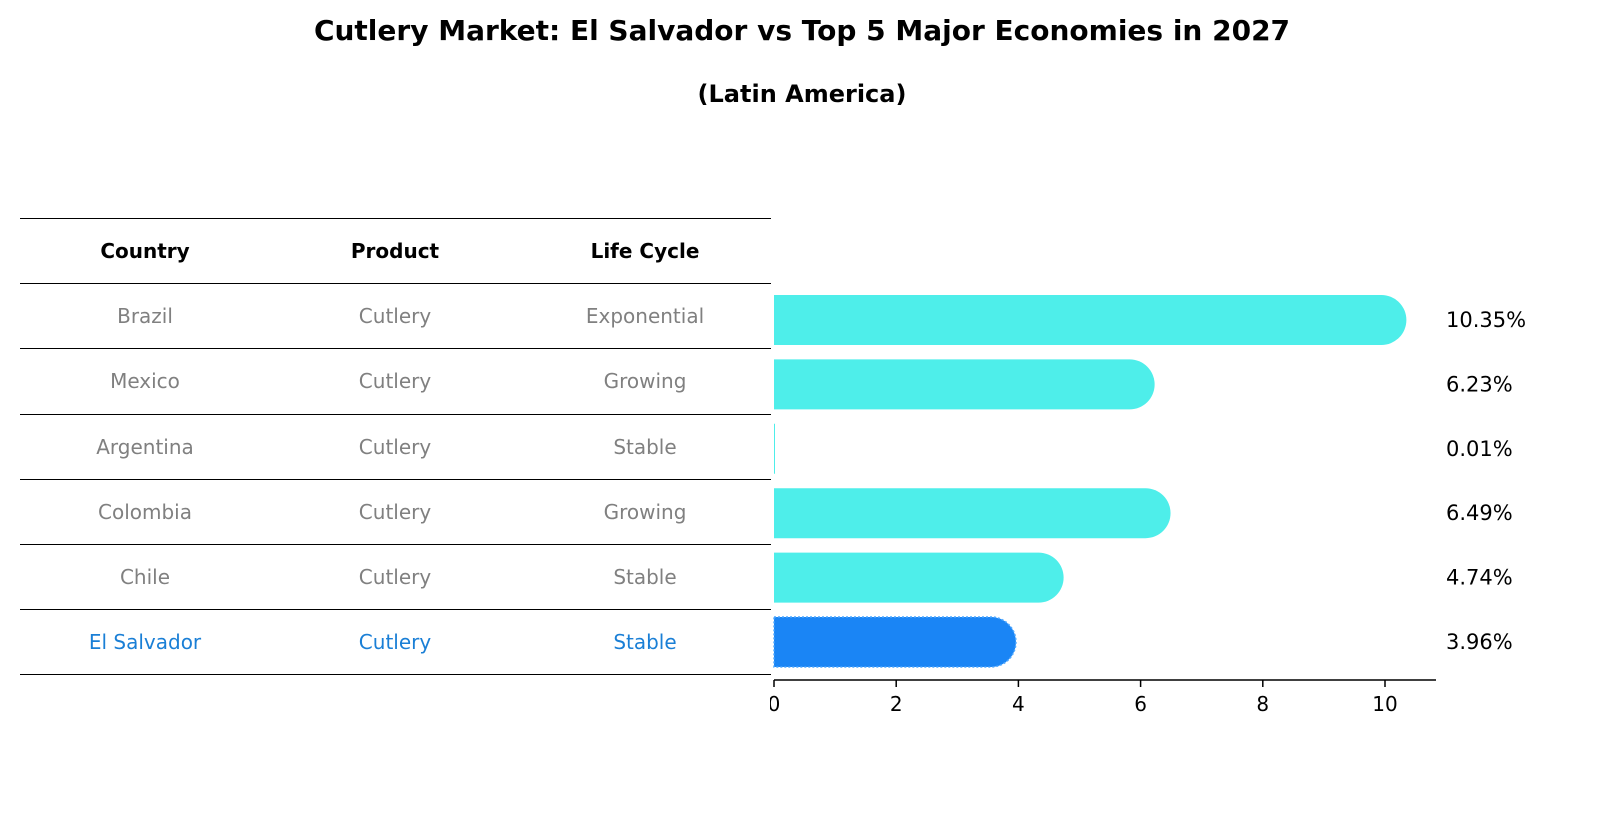 The height and width of the screenshot is (823, 1604). I want to click on x-tick-label: 4, so click(1018, 704).